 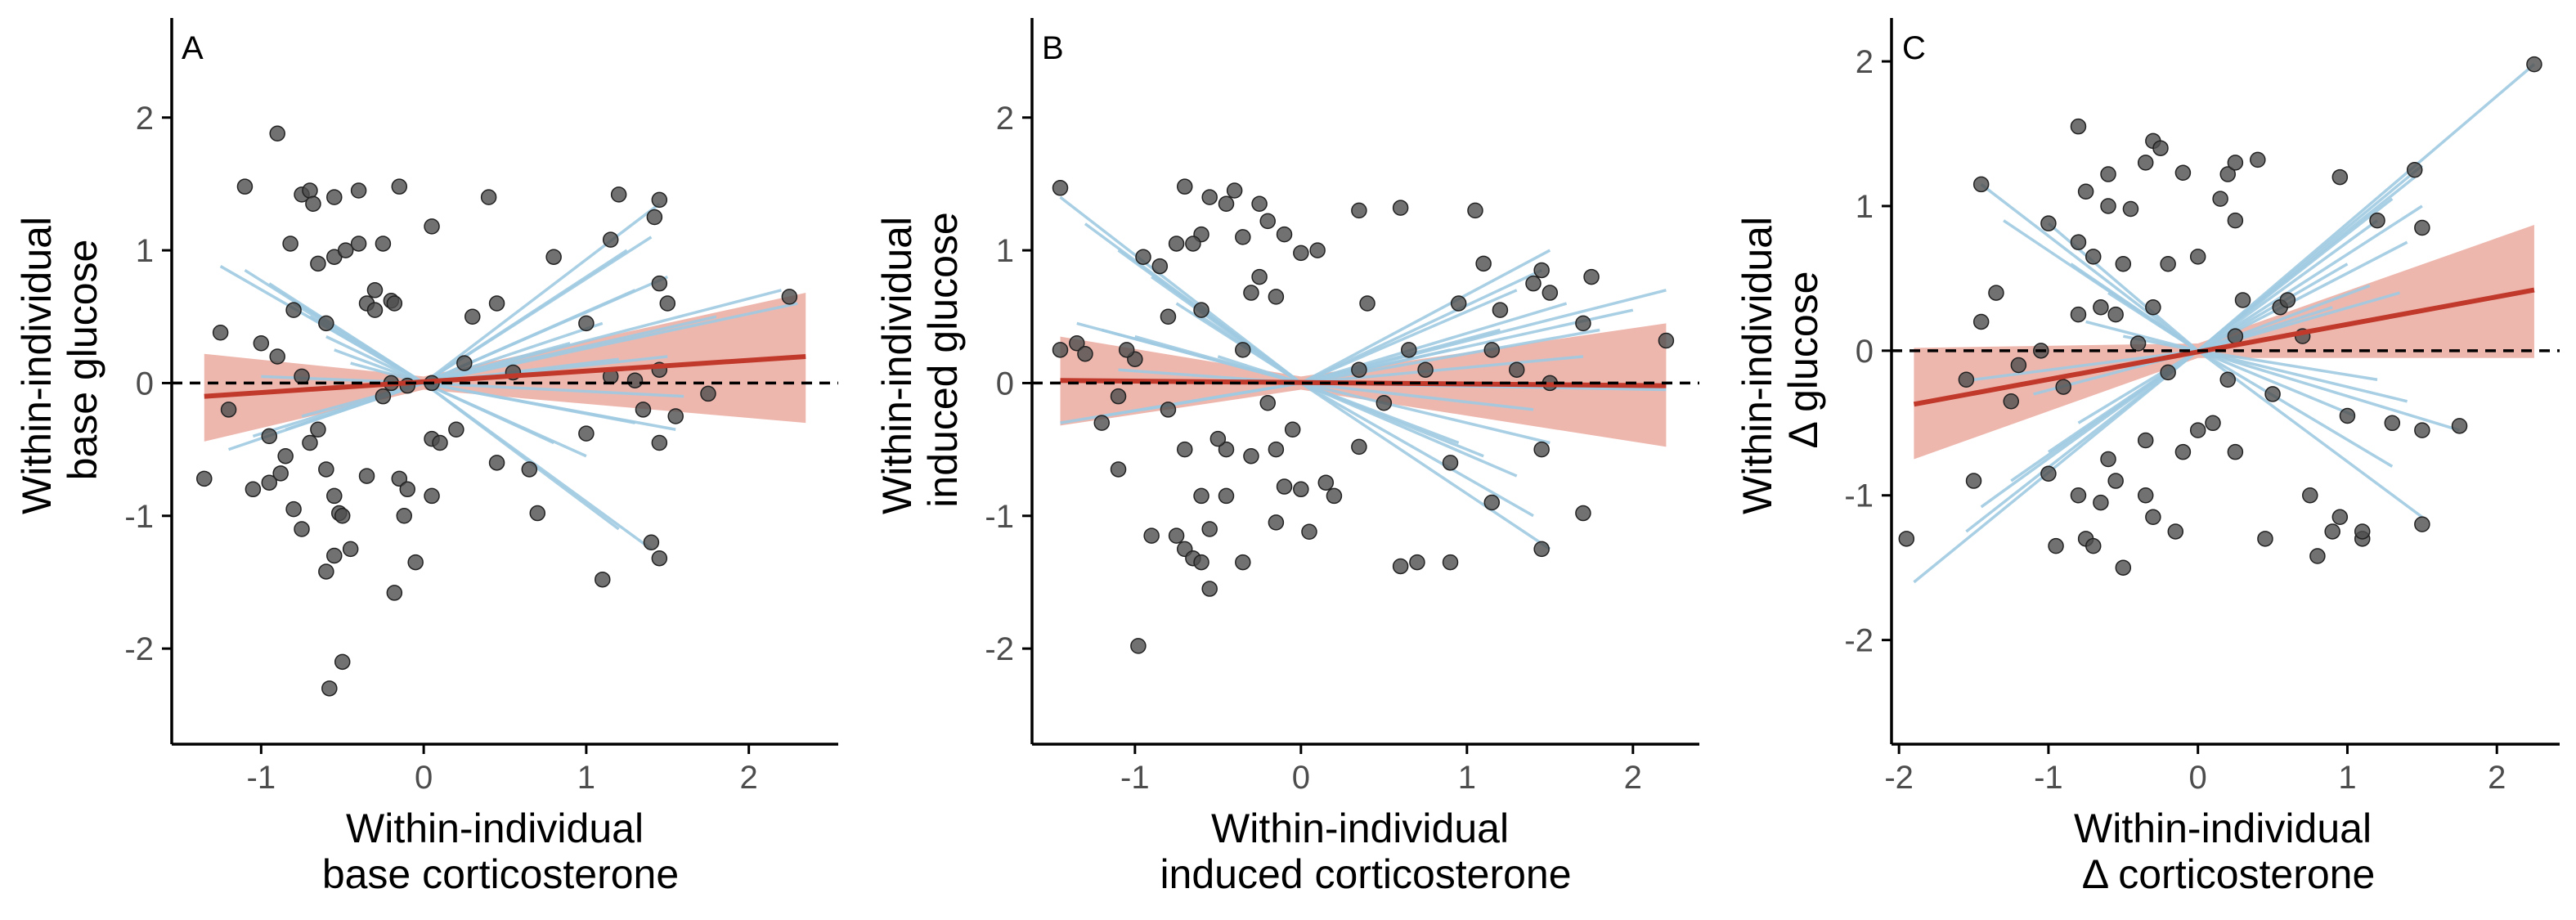 I want to click on x-tick-label-b: 2, so click(x=1633, y=778).